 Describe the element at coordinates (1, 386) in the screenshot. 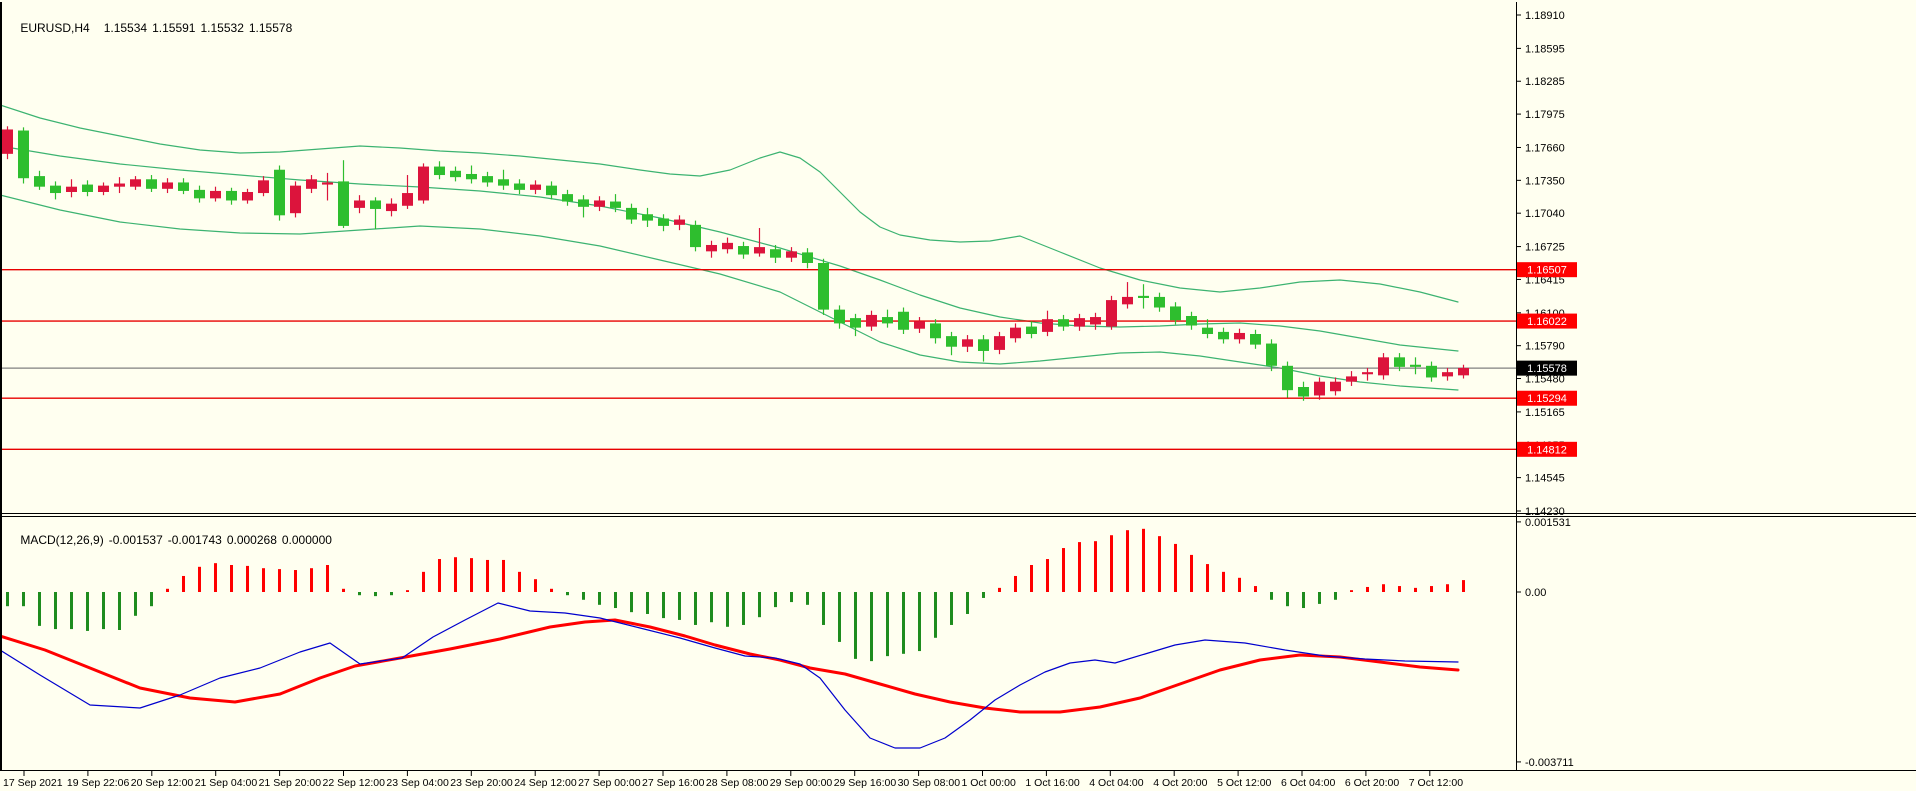

I see `left-border` at that location.